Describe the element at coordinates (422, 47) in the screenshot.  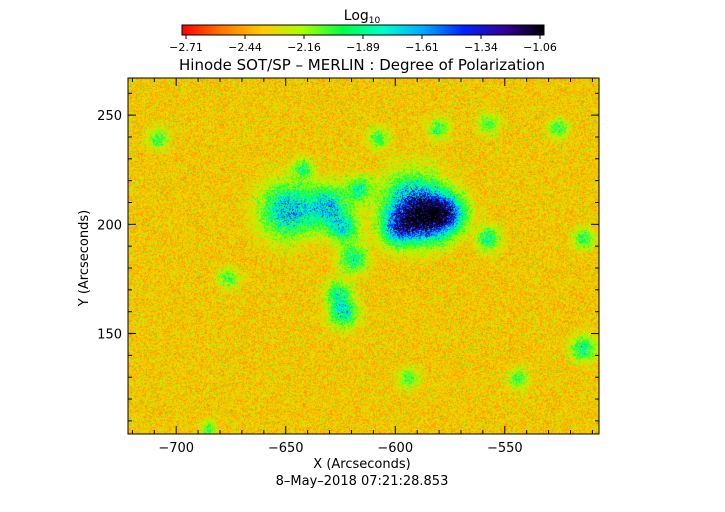
I see `colorbar-tick-label: −1.61` at that location.